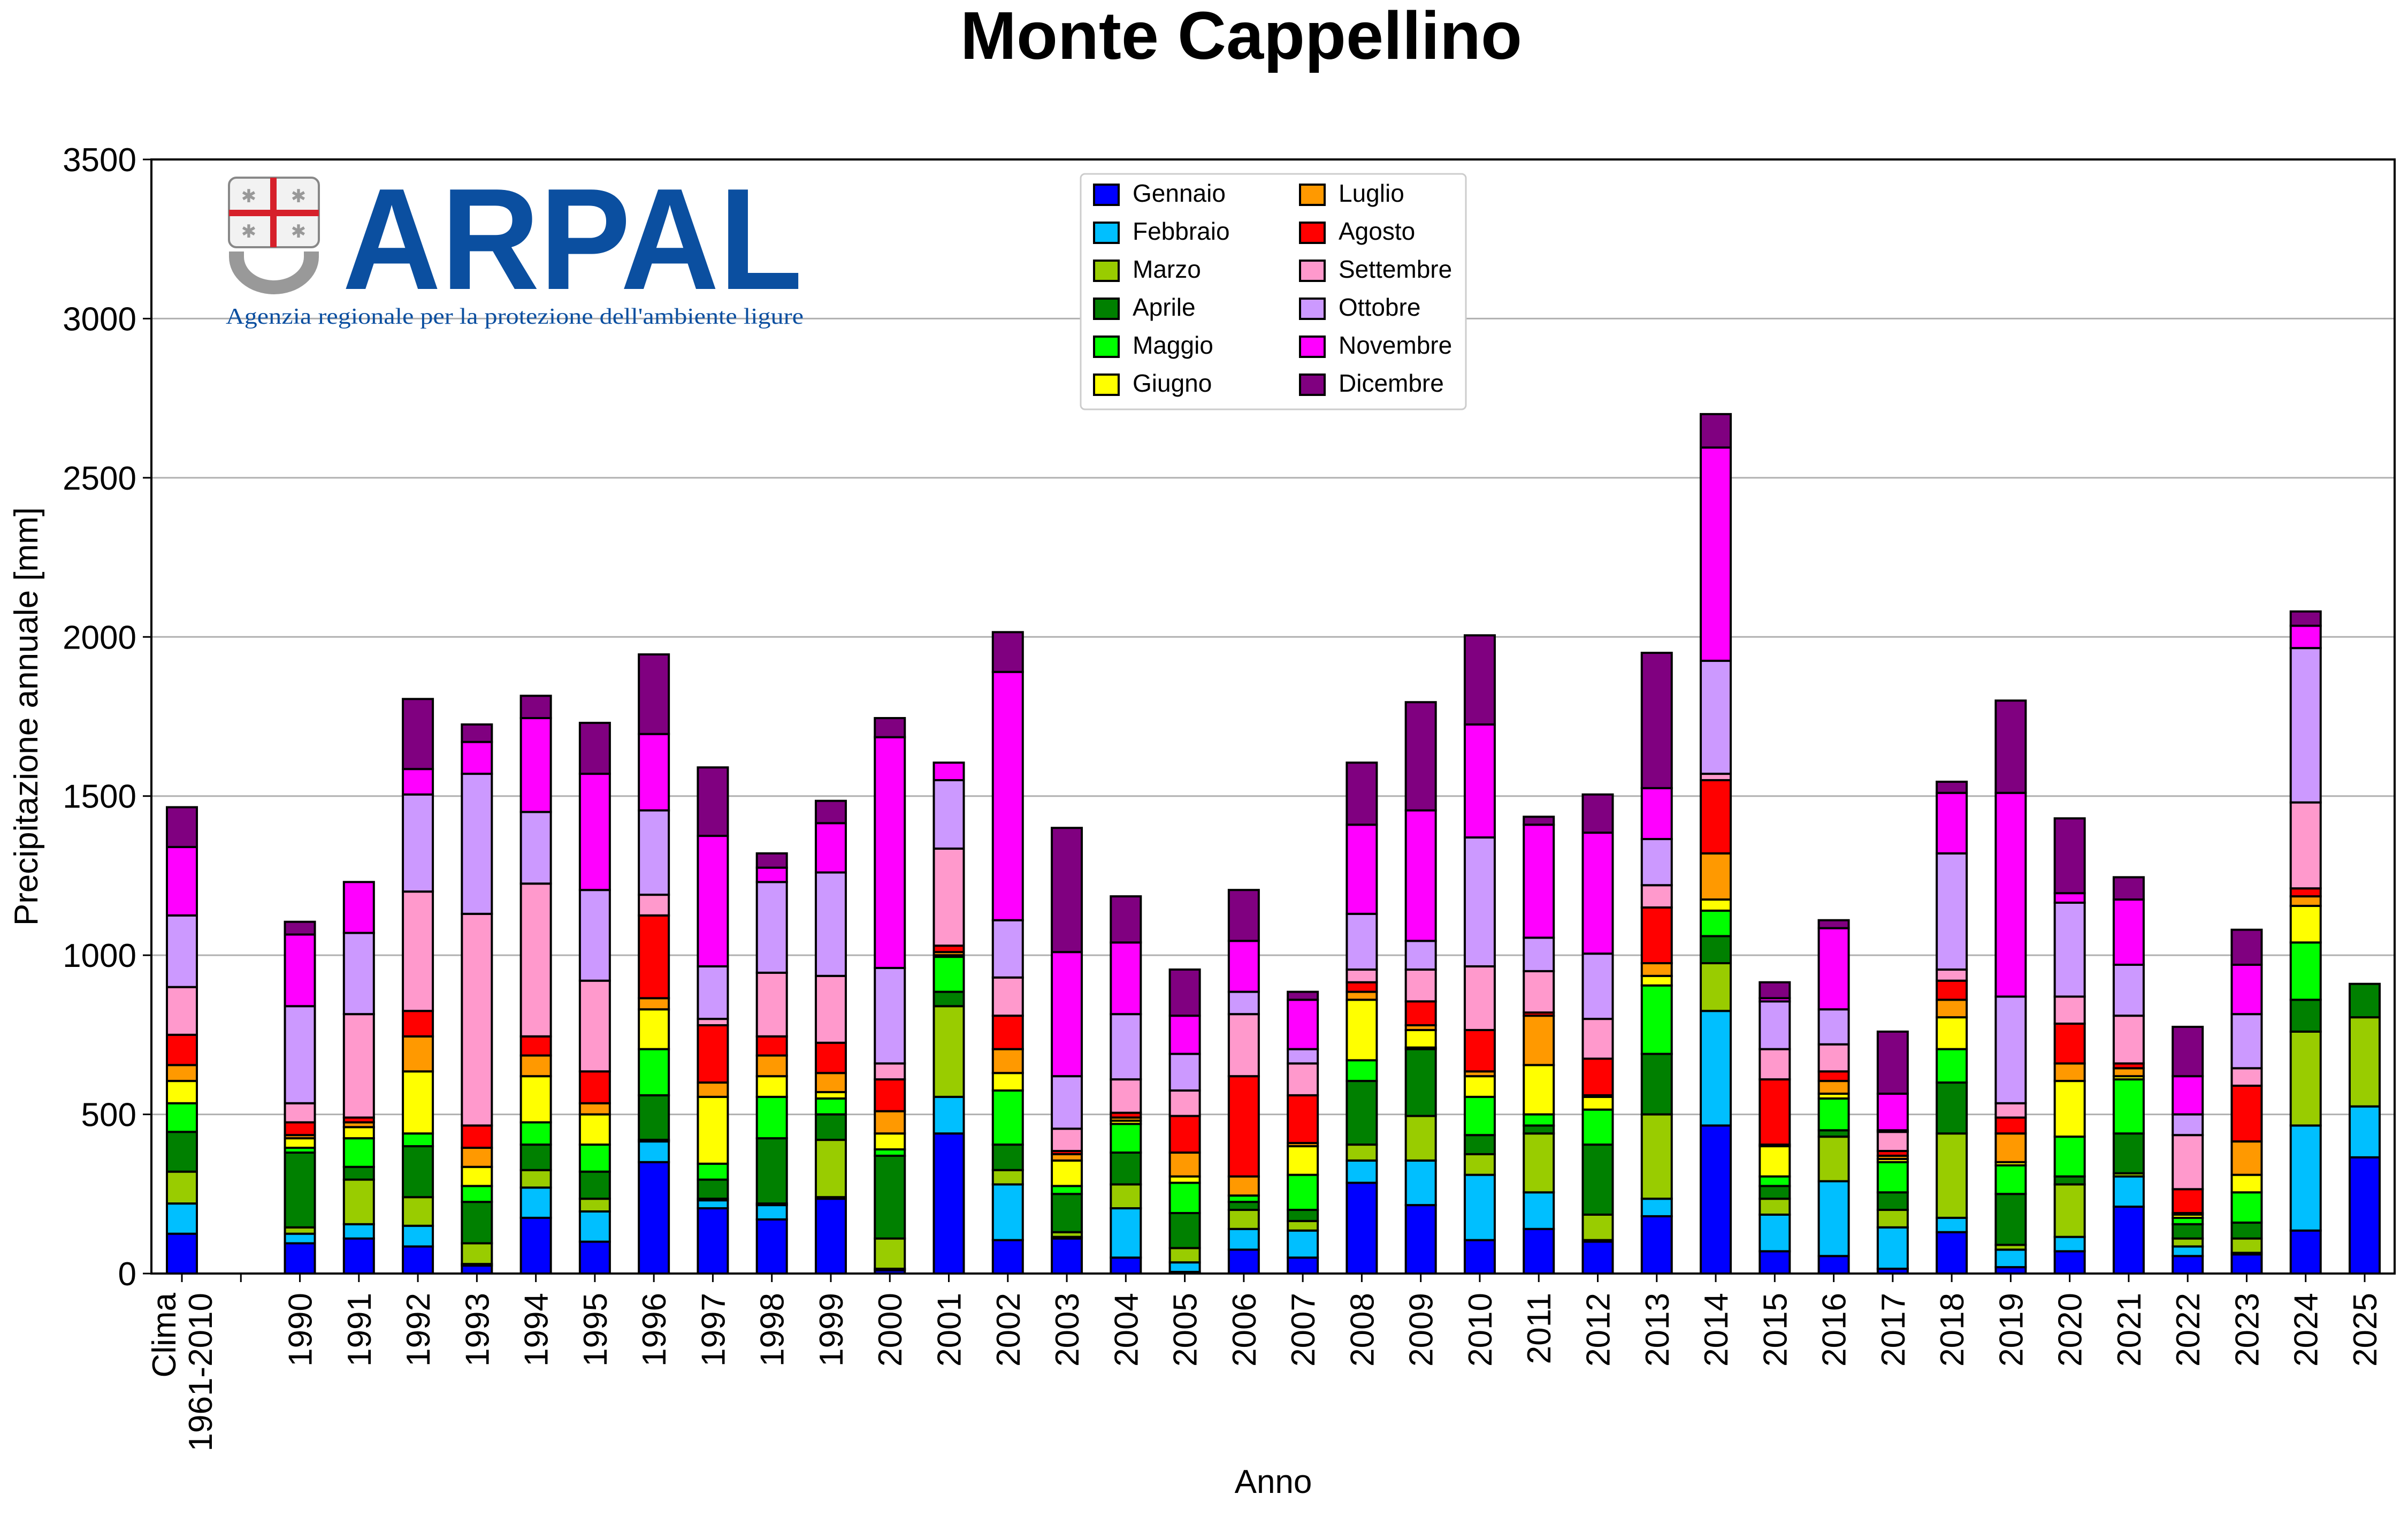 The image size is (2408, 1517). Describe the element at coordinates (772, 1330) in the screenshot. I see `x-tick-label: 1998` at that location.